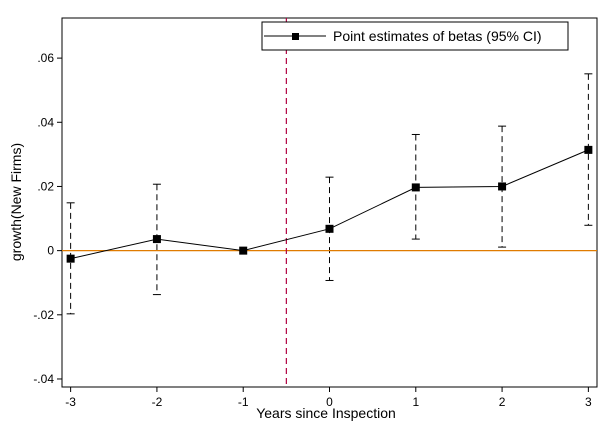 This screenshot has width=613, height=425. Describe the element at coordinates (437, 36) in the screenshot. I see `legend-label: Point estimates of betas (95% CI)` at that location.